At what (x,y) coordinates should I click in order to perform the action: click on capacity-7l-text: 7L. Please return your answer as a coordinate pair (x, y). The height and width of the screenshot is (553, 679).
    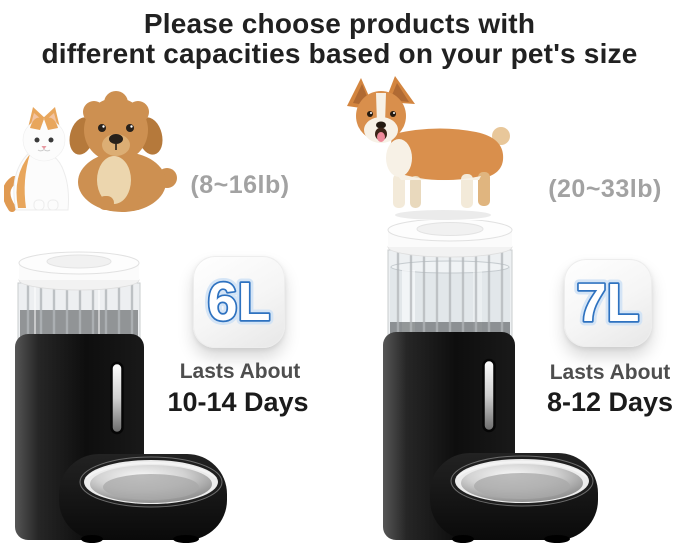
    Looking at the image, I should click on (607, 303).